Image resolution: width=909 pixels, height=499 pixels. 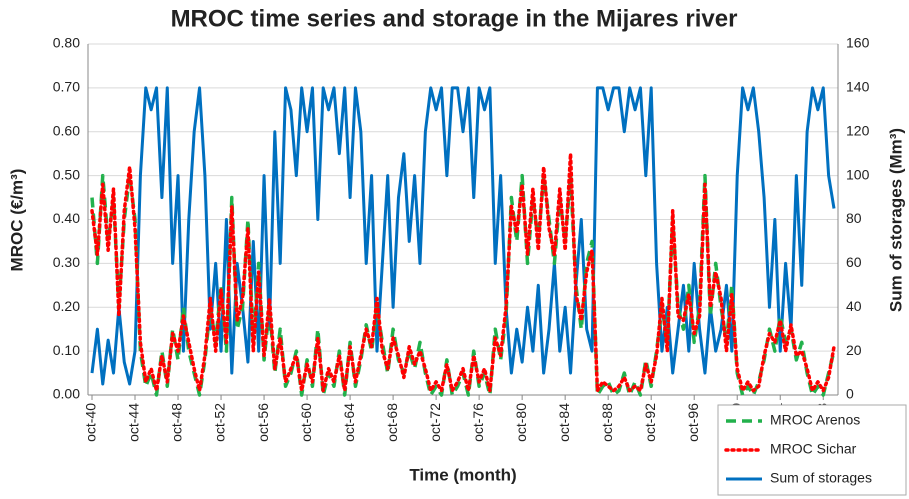 What do you see at coordinates (177, 422) in the screenshot?
I see `x-tick-label: oct-48` at bounding box center [177, 422].